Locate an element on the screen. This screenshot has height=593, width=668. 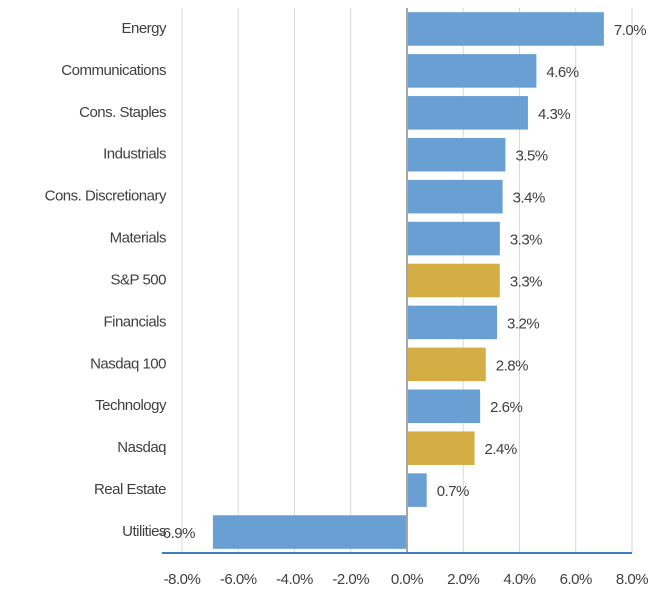
value-label: 3.4% is located at coordinates (529, 198).